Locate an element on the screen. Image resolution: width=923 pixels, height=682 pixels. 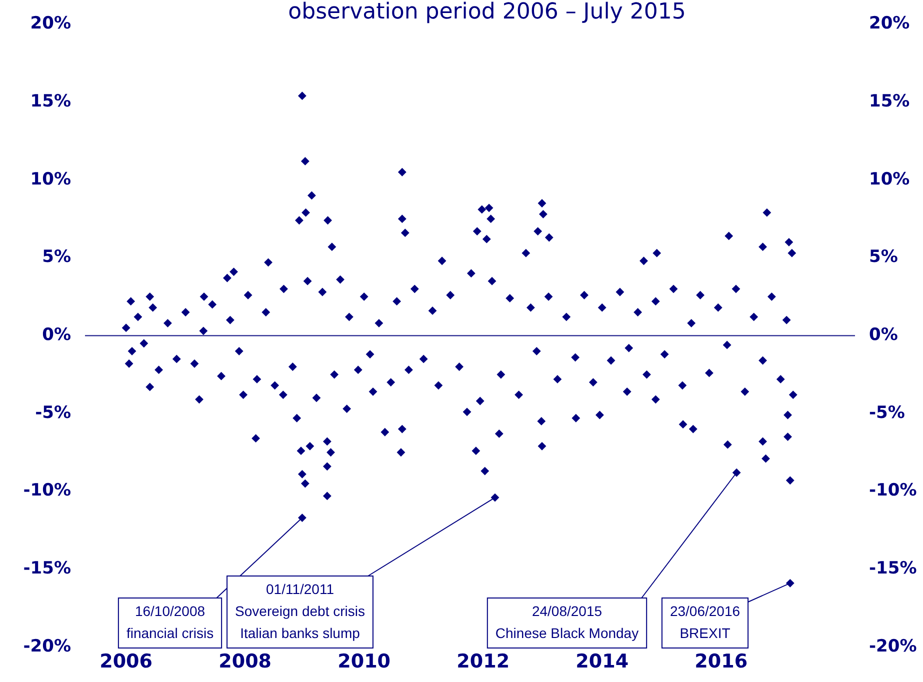
y-tick-label: -5% is located at coordinates (53, 412).